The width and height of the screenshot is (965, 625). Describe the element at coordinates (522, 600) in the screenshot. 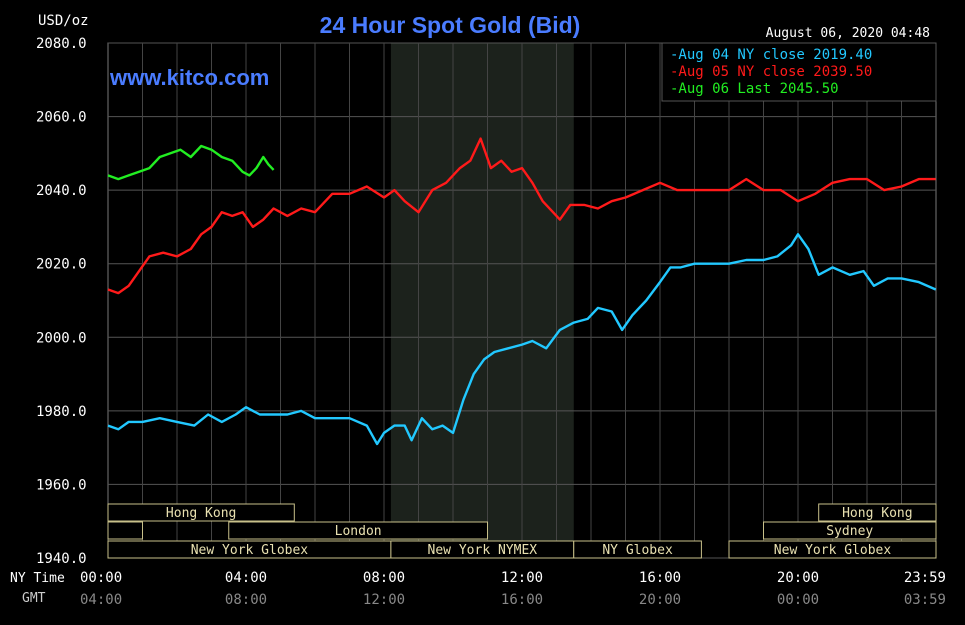

I see `x-tick-label-gmt: 16:00` at that location.